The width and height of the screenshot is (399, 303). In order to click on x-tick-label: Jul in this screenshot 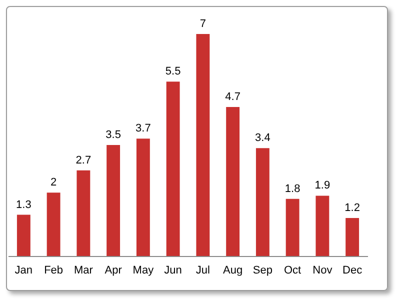, I will do `click(203, 270)`.